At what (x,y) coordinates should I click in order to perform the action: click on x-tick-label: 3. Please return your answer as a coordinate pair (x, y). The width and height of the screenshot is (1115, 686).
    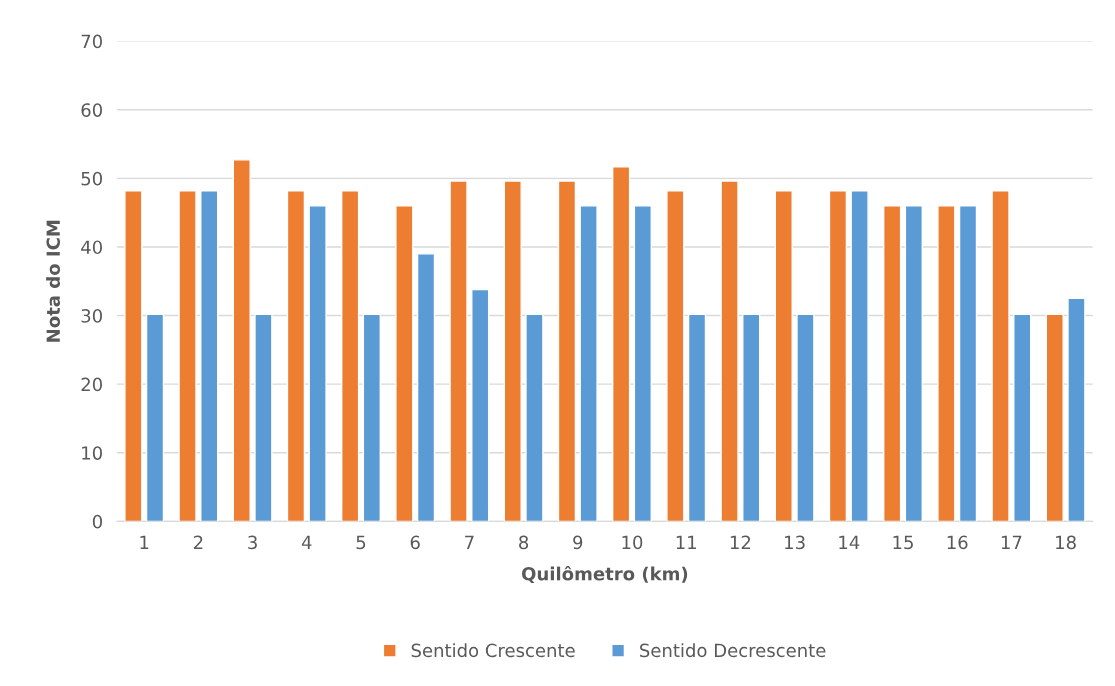
    Looking at the image, I should click on (252, 542).